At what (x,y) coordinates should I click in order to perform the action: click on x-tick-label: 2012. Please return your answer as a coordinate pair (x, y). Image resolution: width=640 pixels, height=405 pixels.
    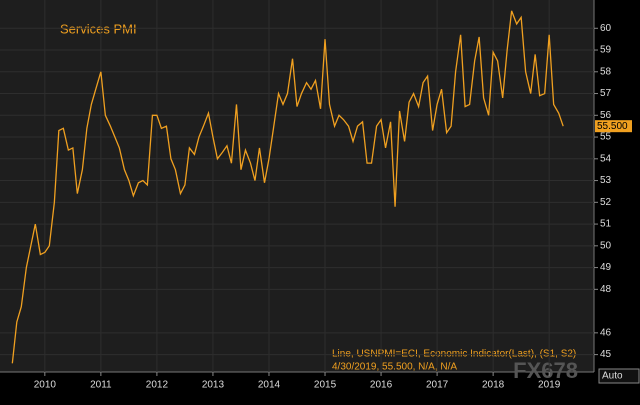
    Looking at the image, I should click on (157, 385).